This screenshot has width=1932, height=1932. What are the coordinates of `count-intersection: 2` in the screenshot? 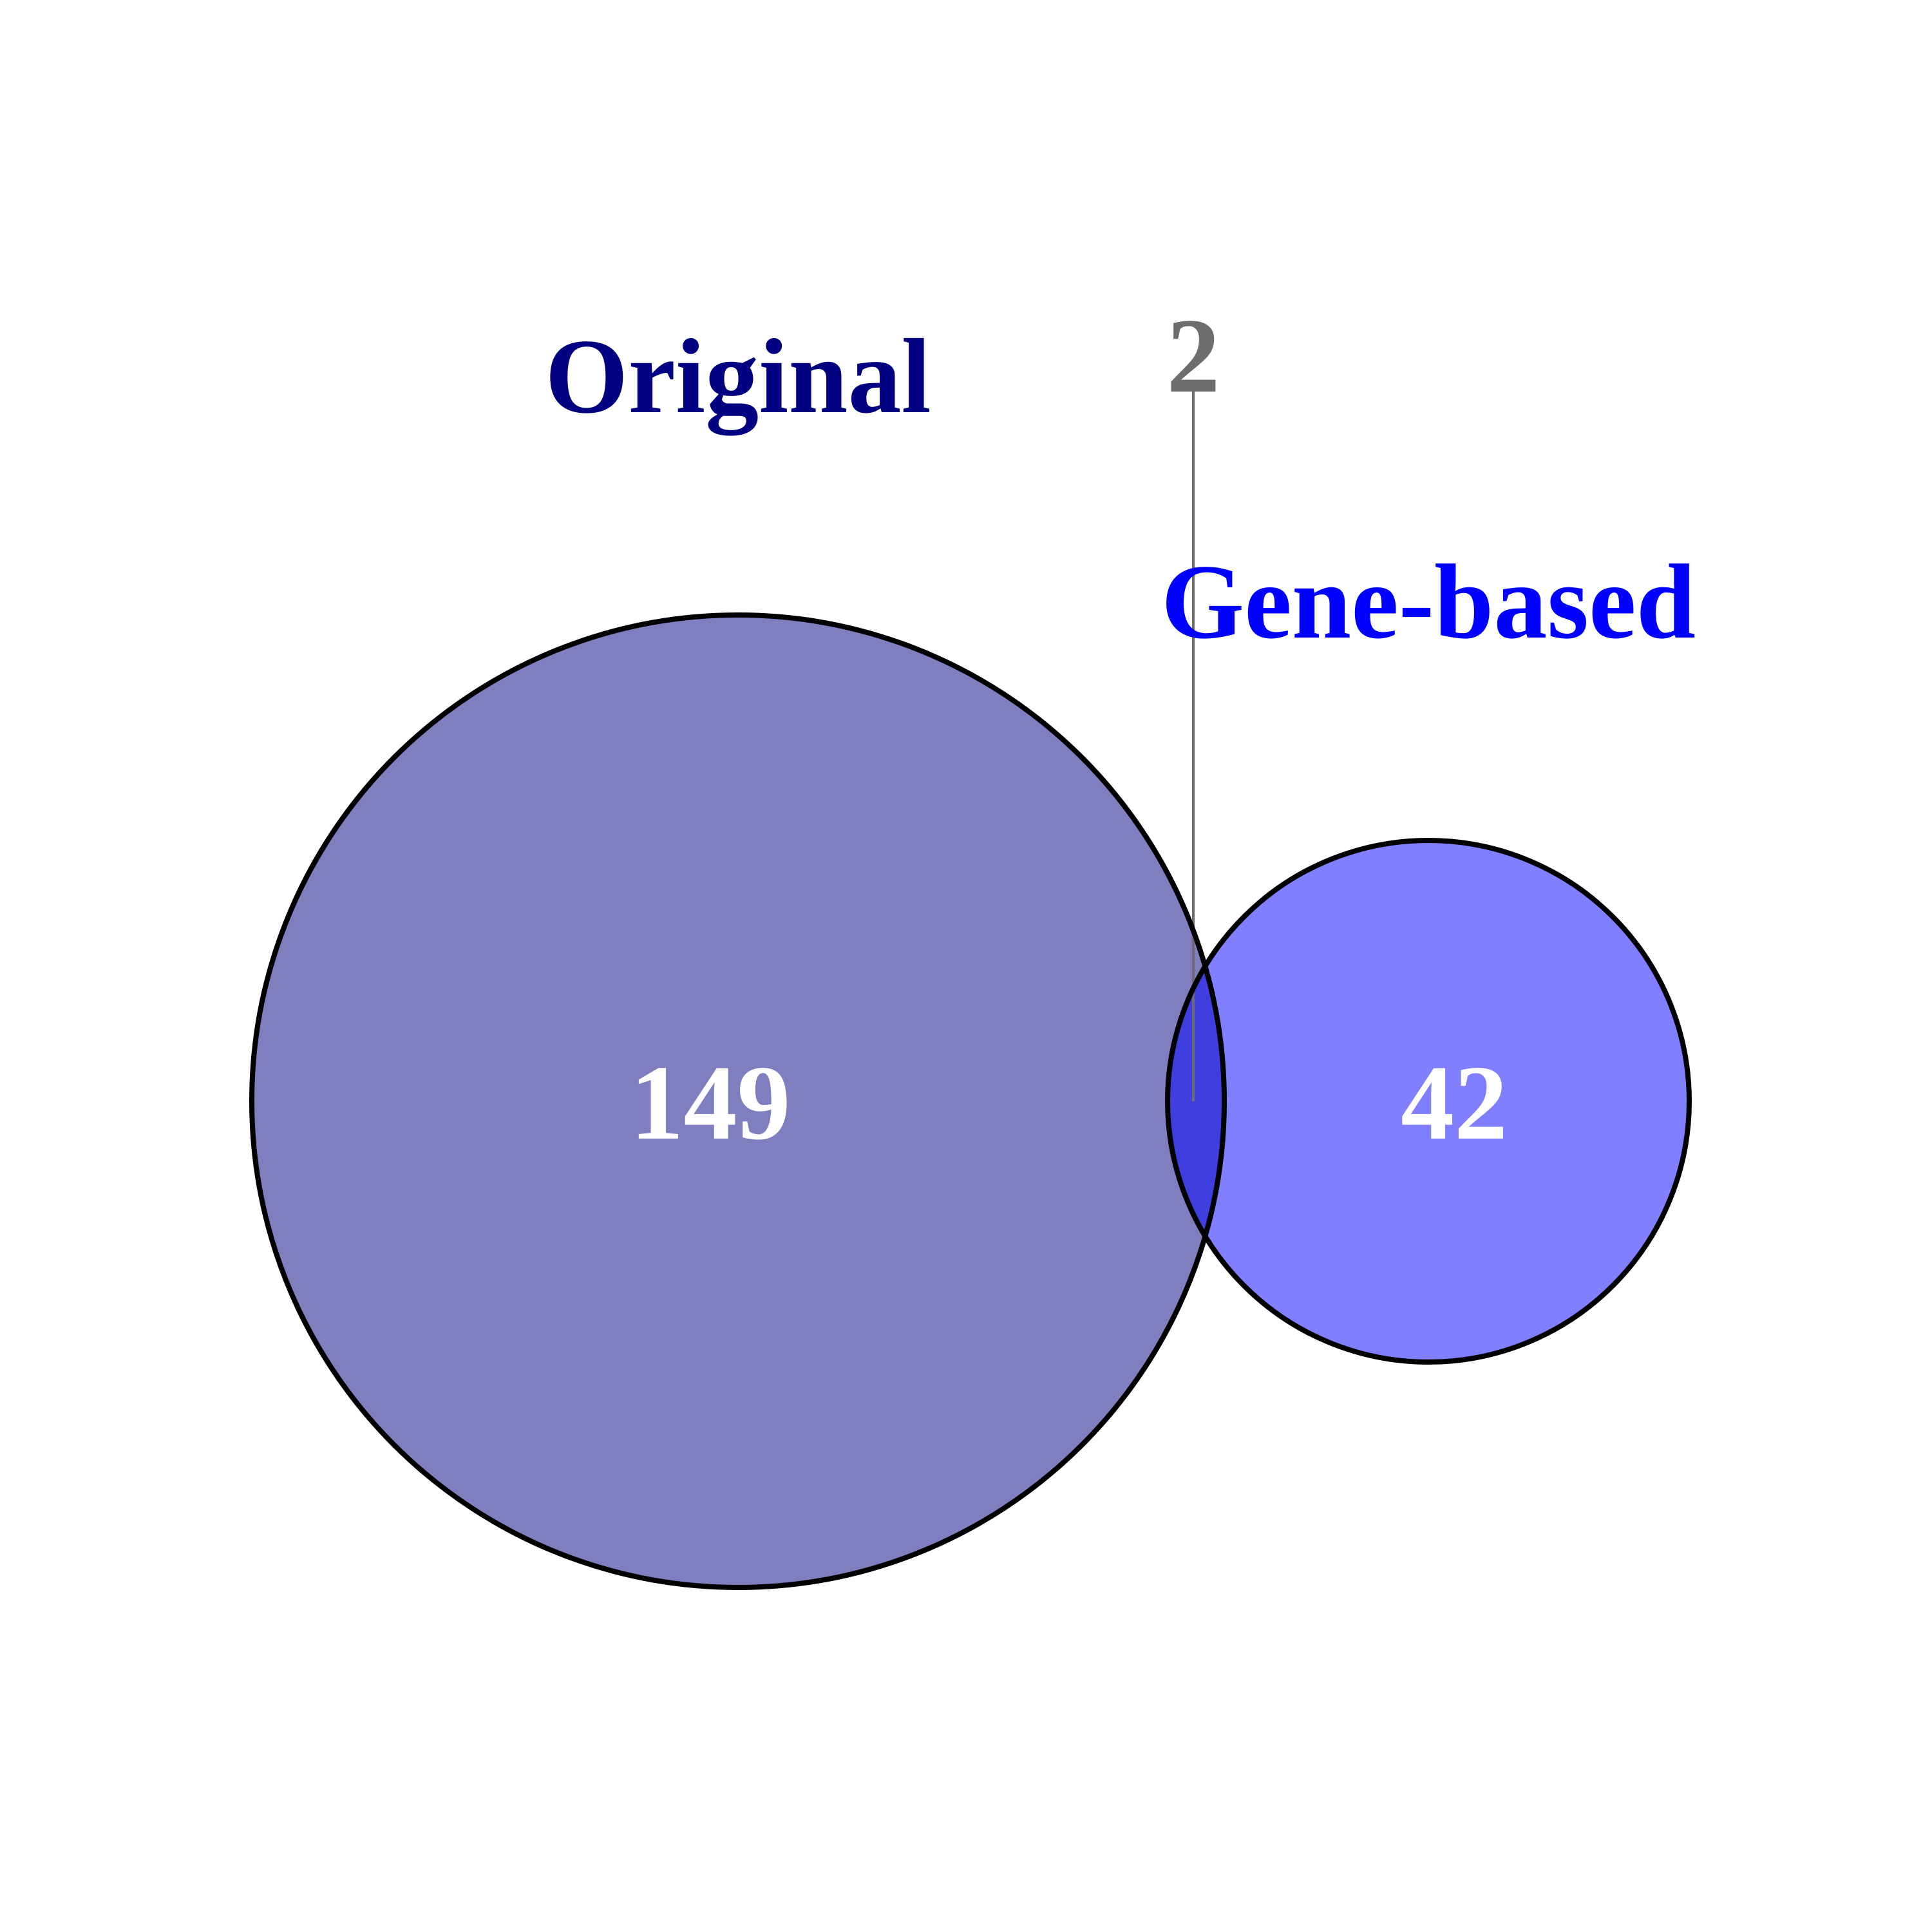 It's located at (1193, 355).